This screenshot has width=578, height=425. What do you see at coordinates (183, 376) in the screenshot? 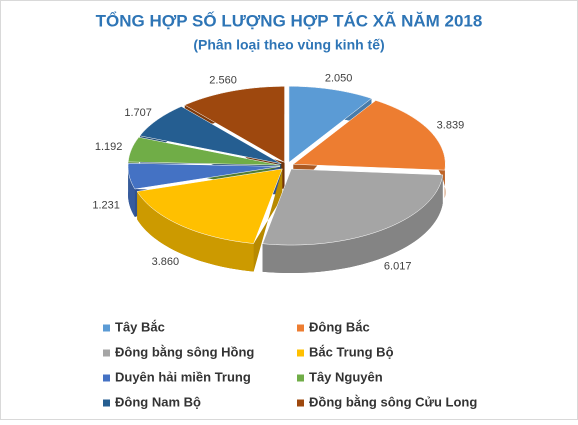
I see `legend-label: Duyên hải miền Trung` at bounding box center [183, 376].